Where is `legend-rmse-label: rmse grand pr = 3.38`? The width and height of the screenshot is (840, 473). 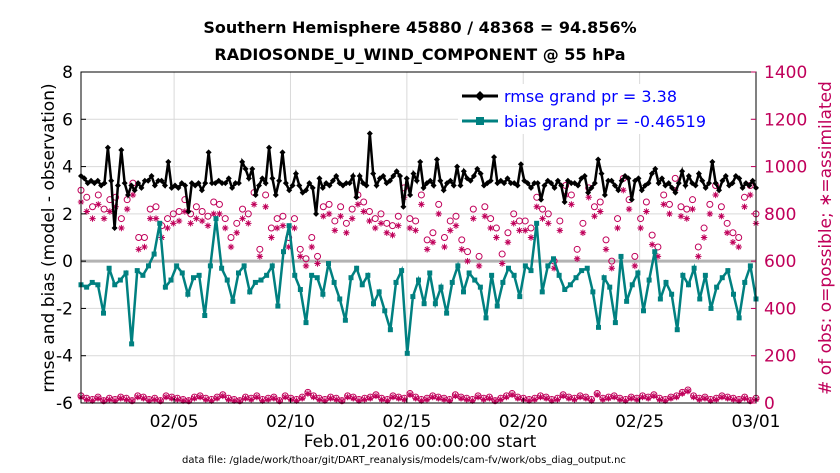
legend-rmse-label: rmse grand pr = 3.38 is located at coordinates (590, 96).